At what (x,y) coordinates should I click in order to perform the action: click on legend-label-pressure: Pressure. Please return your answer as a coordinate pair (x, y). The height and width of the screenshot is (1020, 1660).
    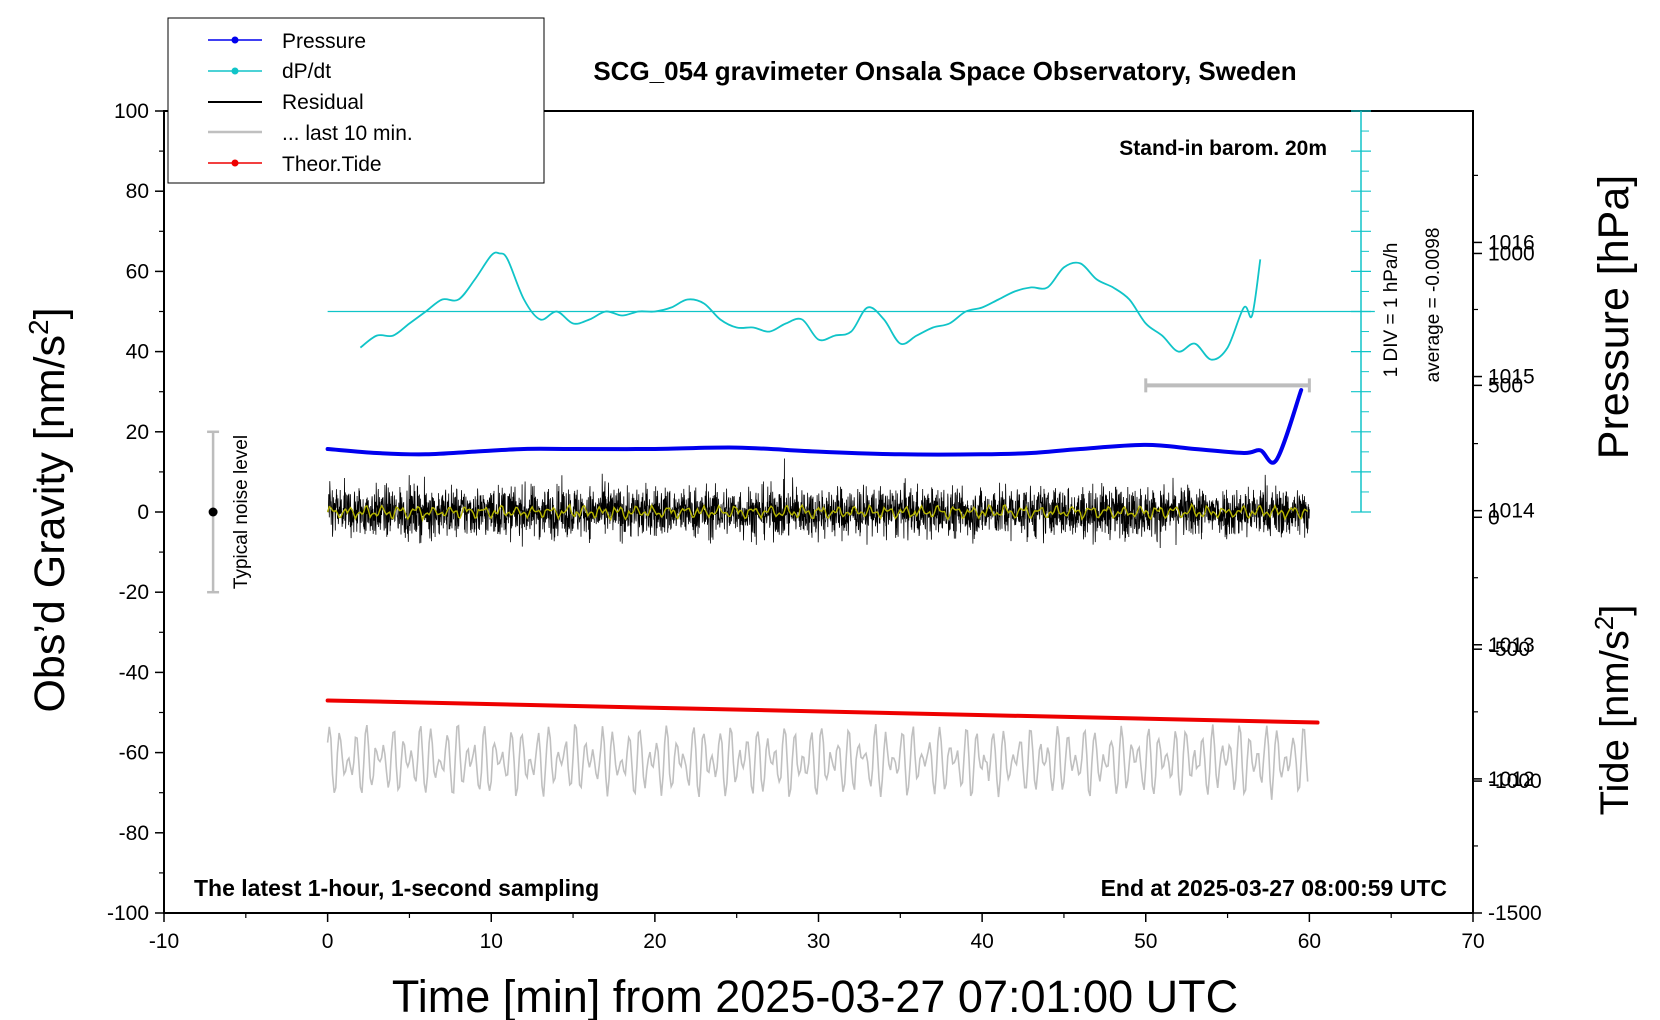
    Looking at the image, I should click on (324, 41).